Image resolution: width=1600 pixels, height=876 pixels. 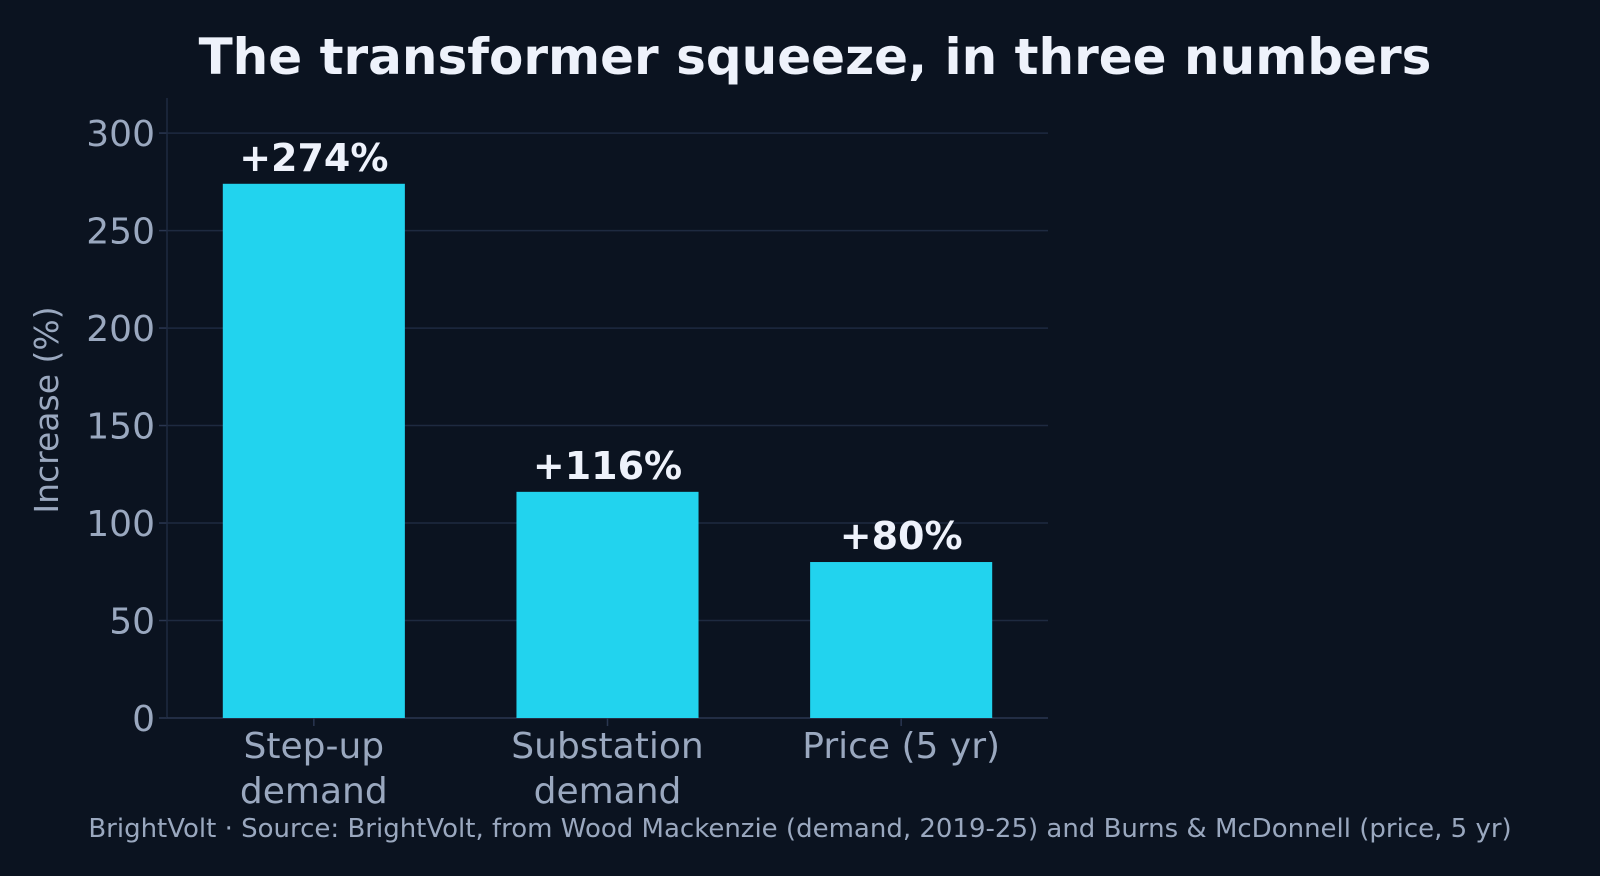 I want to click on category-label-2: Price (5 yr), so click(x=901, y=746).